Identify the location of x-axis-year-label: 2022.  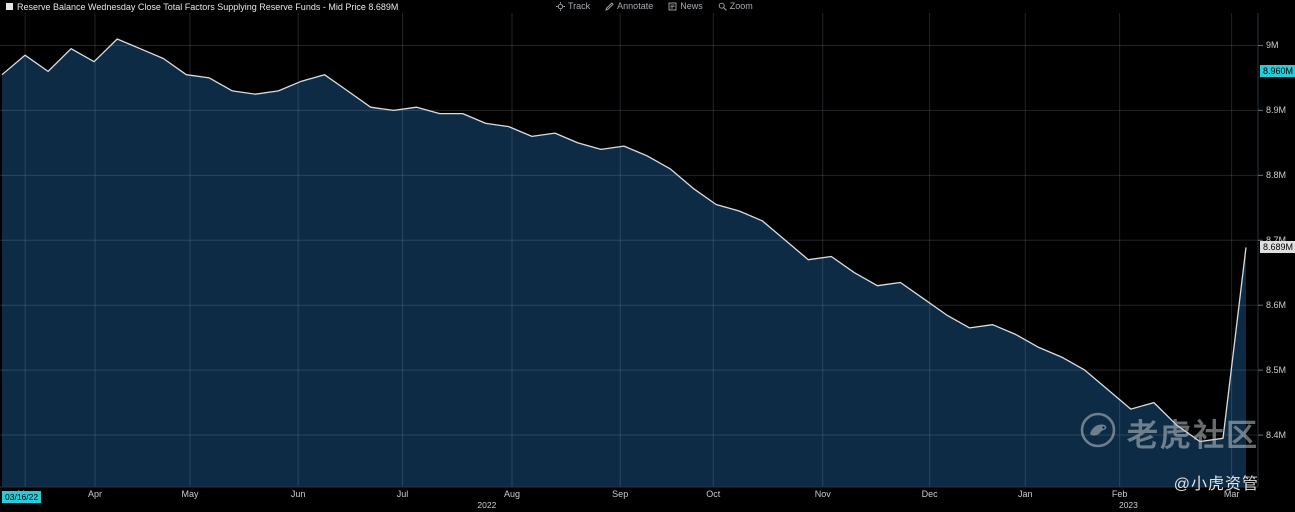
(487, 505).